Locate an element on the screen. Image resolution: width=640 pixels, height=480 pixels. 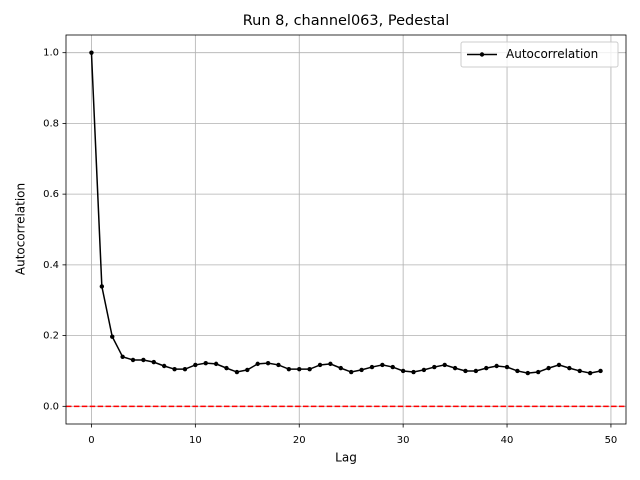
legend is located at coordinates (539, 54).